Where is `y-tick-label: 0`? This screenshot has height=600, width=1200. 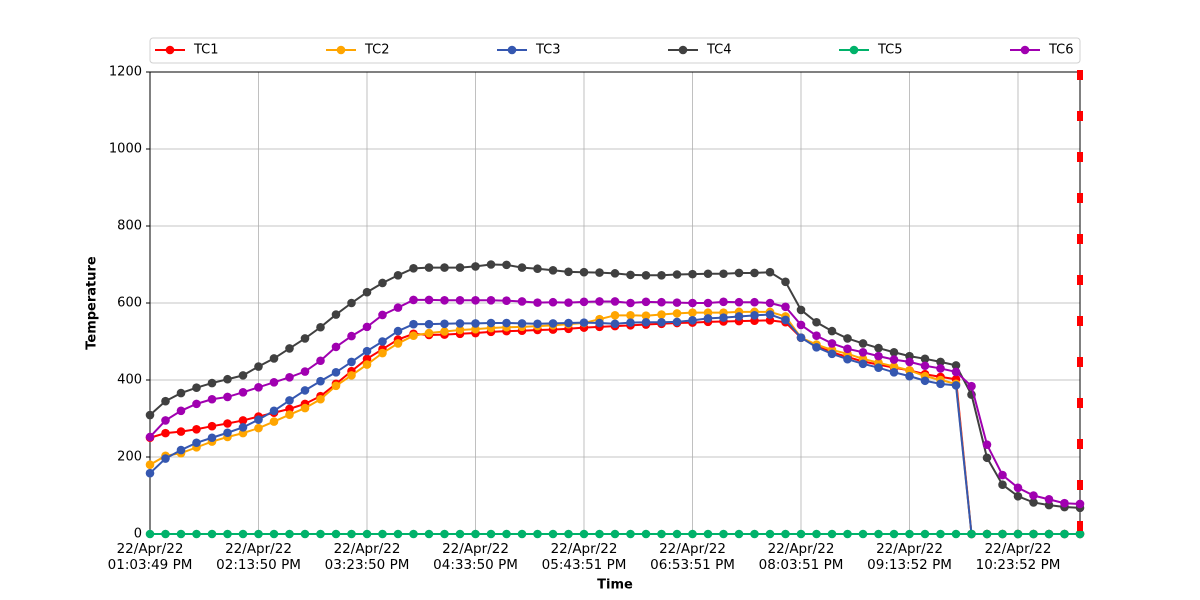
y-tick-label: 0 is located at coordinates (138, 534).